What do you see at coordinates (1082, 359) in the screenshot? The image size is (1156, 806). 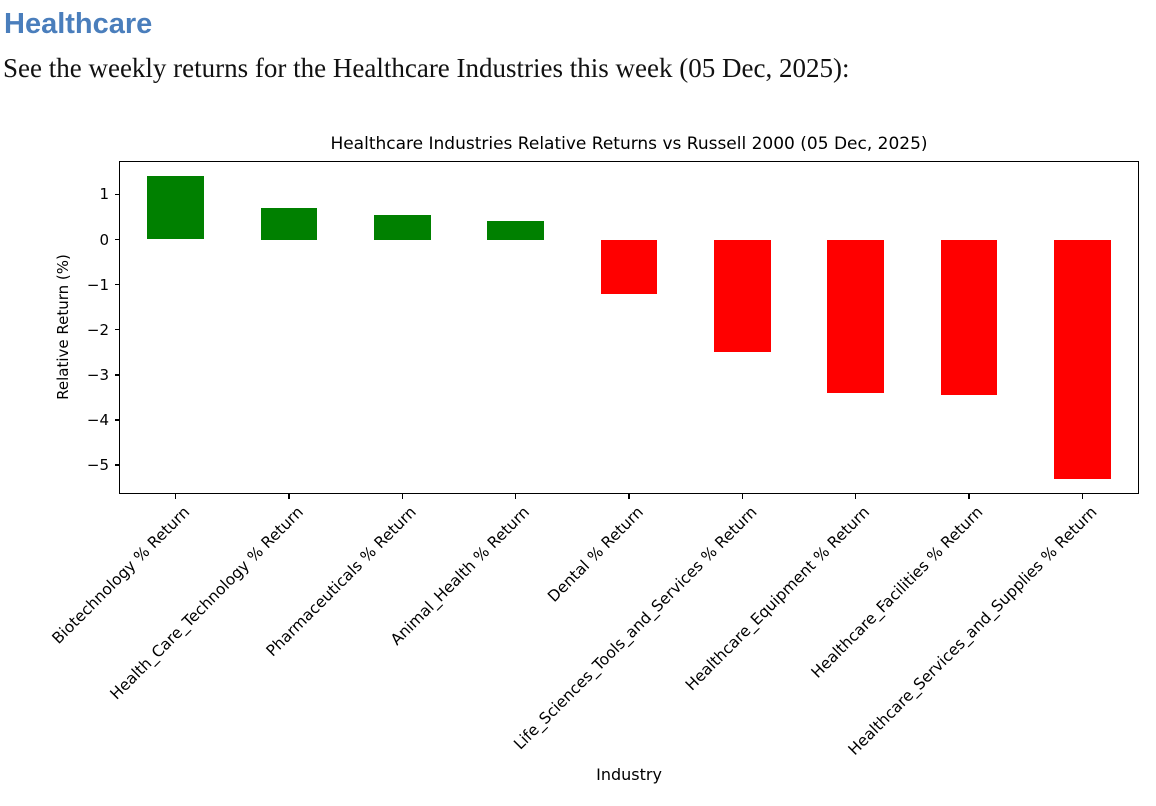 I see `bar-healthcare_services_and_supplies` at bounding box center [1082, 359].